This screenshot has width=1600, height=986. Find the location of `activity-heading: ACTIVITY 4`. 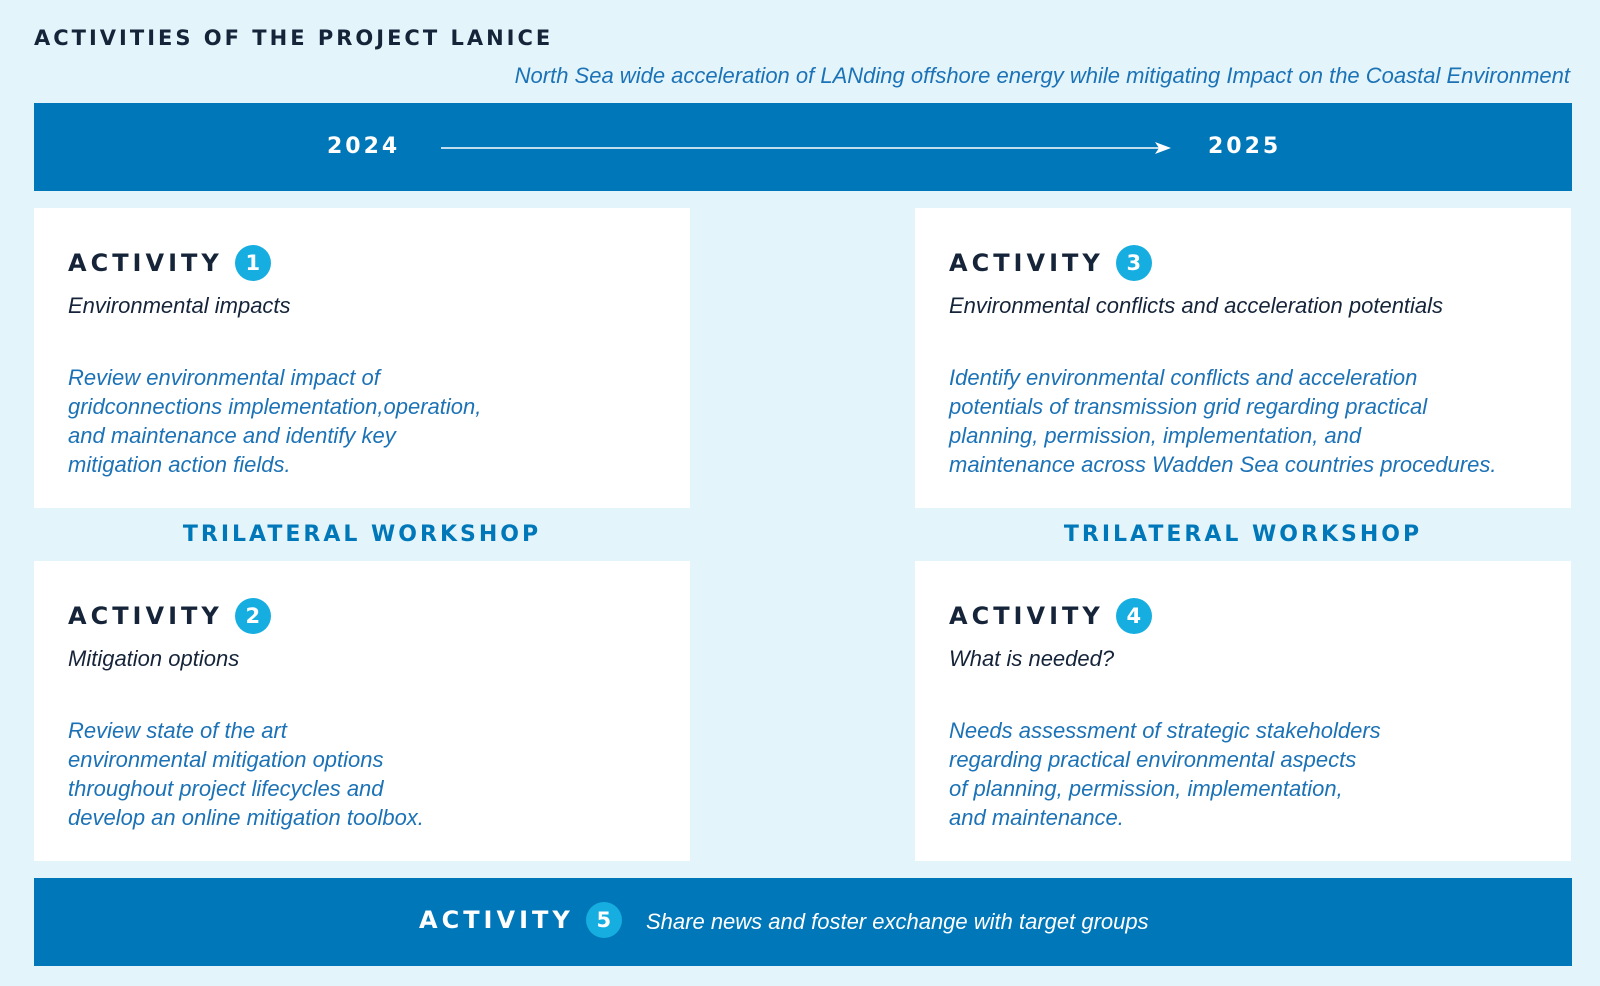

activity-heading: ACTIVITY 4 is located at coordinates (1050, 616).